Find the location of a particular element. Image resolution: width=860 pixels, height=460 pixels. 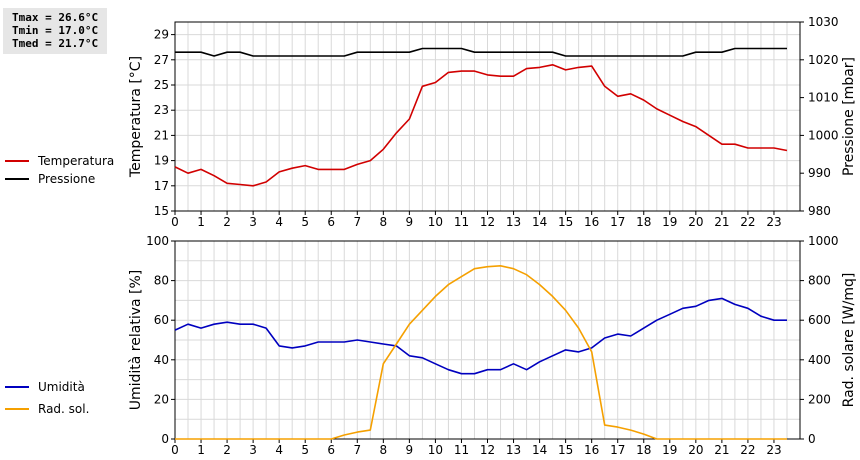

y-left-tick-label: 100 is located at coordinates (157, 241).